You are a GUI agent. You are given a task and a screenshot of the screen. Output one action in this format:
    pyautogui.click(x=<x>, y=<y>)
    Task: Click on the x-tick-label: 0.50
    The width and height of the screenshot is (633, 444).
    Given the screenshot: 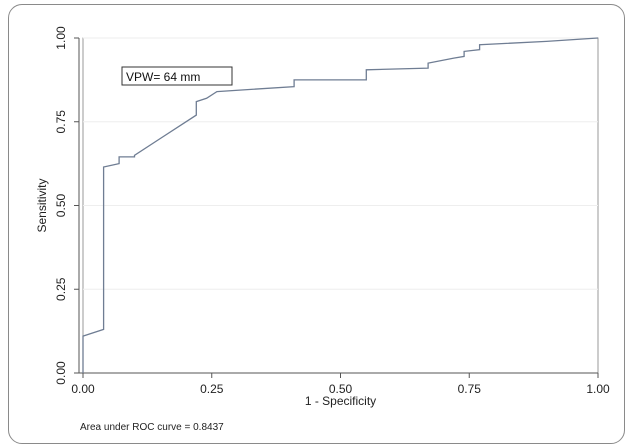 What is the action you would take?
    pyautogui.click(x=341, y=389)
    